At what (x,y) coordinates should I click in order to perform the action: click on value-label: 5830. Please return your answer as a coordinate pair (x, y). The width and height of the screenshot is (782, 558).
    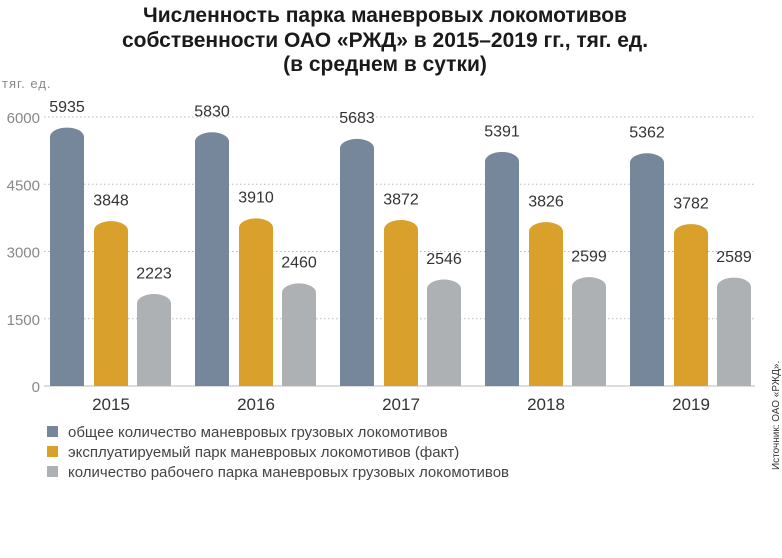
    Looking at the image, I should click on (212, 112).